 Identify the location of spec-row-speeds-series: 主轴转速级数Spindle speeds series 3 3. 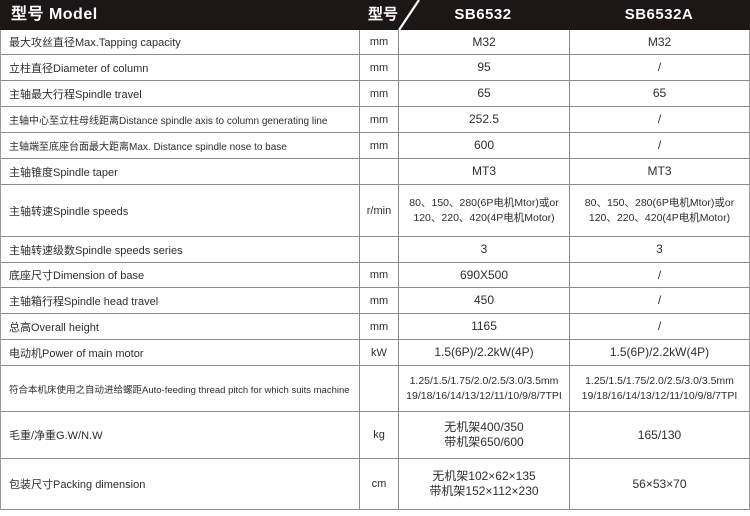
(375, 250).